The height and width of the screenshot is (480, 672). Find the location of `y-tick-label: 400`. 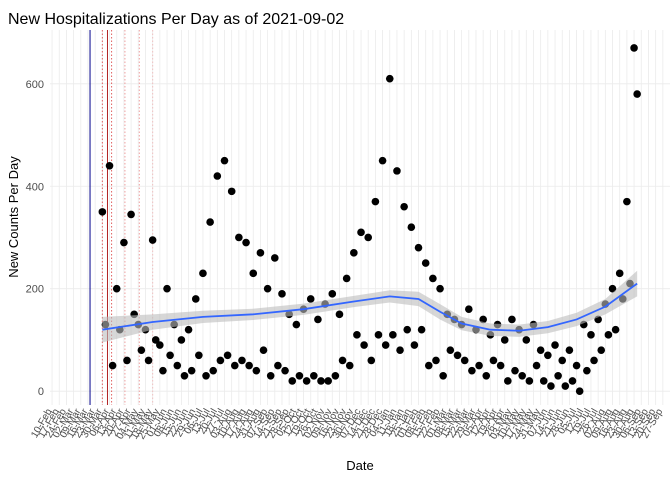

y-tick-label: 400 is located at coordinates (35, 187).